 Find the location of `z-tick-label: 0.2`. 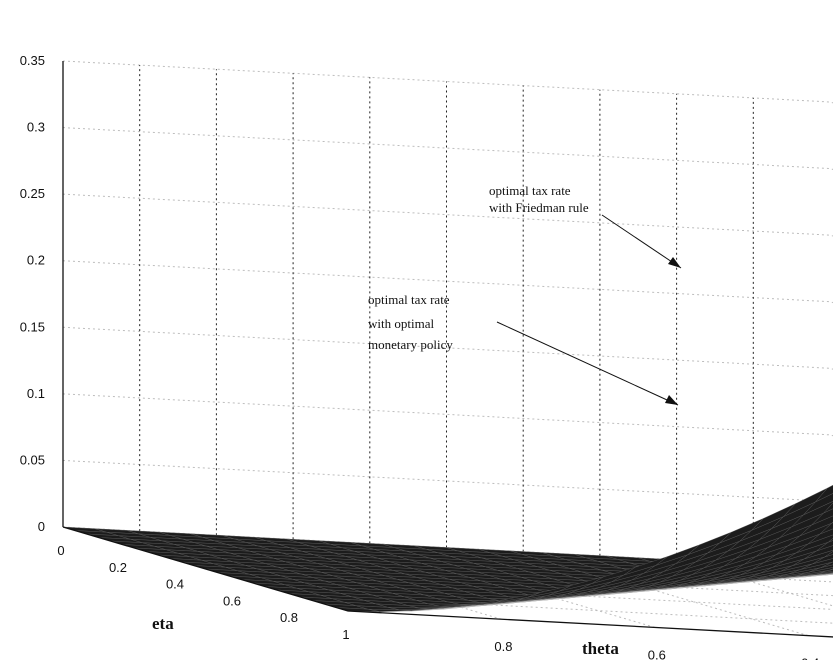

z-tick-label: 0.2 is located at coordinates (36, 260).